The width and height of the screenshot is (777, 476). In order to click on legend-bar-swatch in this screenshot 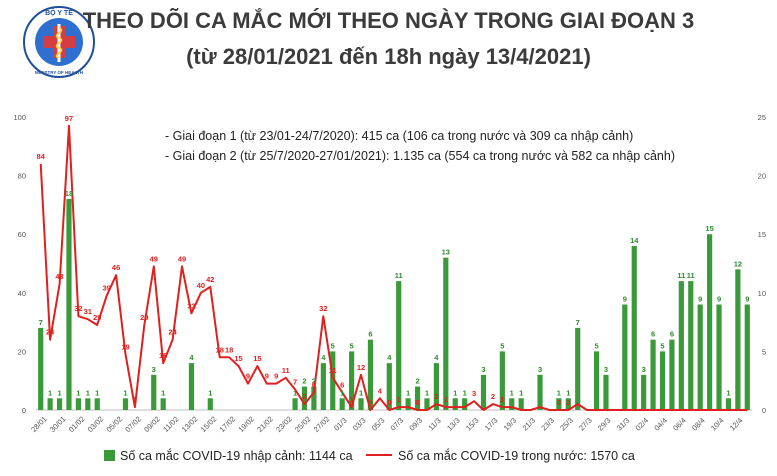, I will do `click(109, 455)`.